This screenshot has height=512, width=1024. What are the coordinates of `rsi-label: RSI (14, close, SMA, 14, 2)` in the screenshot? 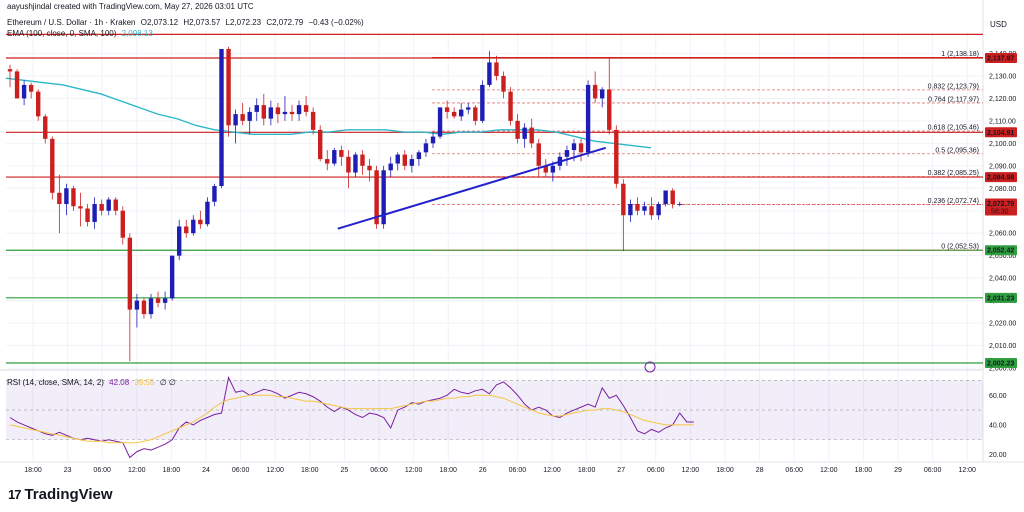 It's located at (55, 382).